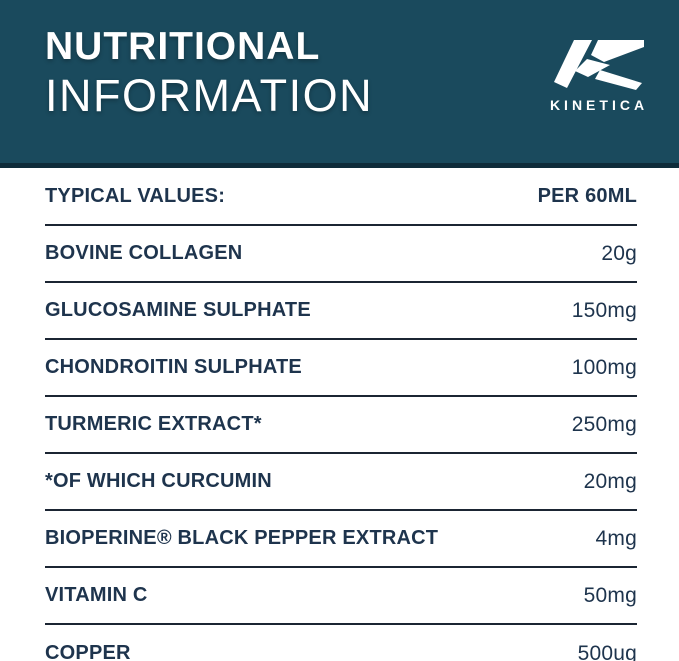 This screenshot has width=679, height=661. Describe the element at coordinates (610, 595) in the screenshot. I see `nutrient-value: 50mg` at that location.